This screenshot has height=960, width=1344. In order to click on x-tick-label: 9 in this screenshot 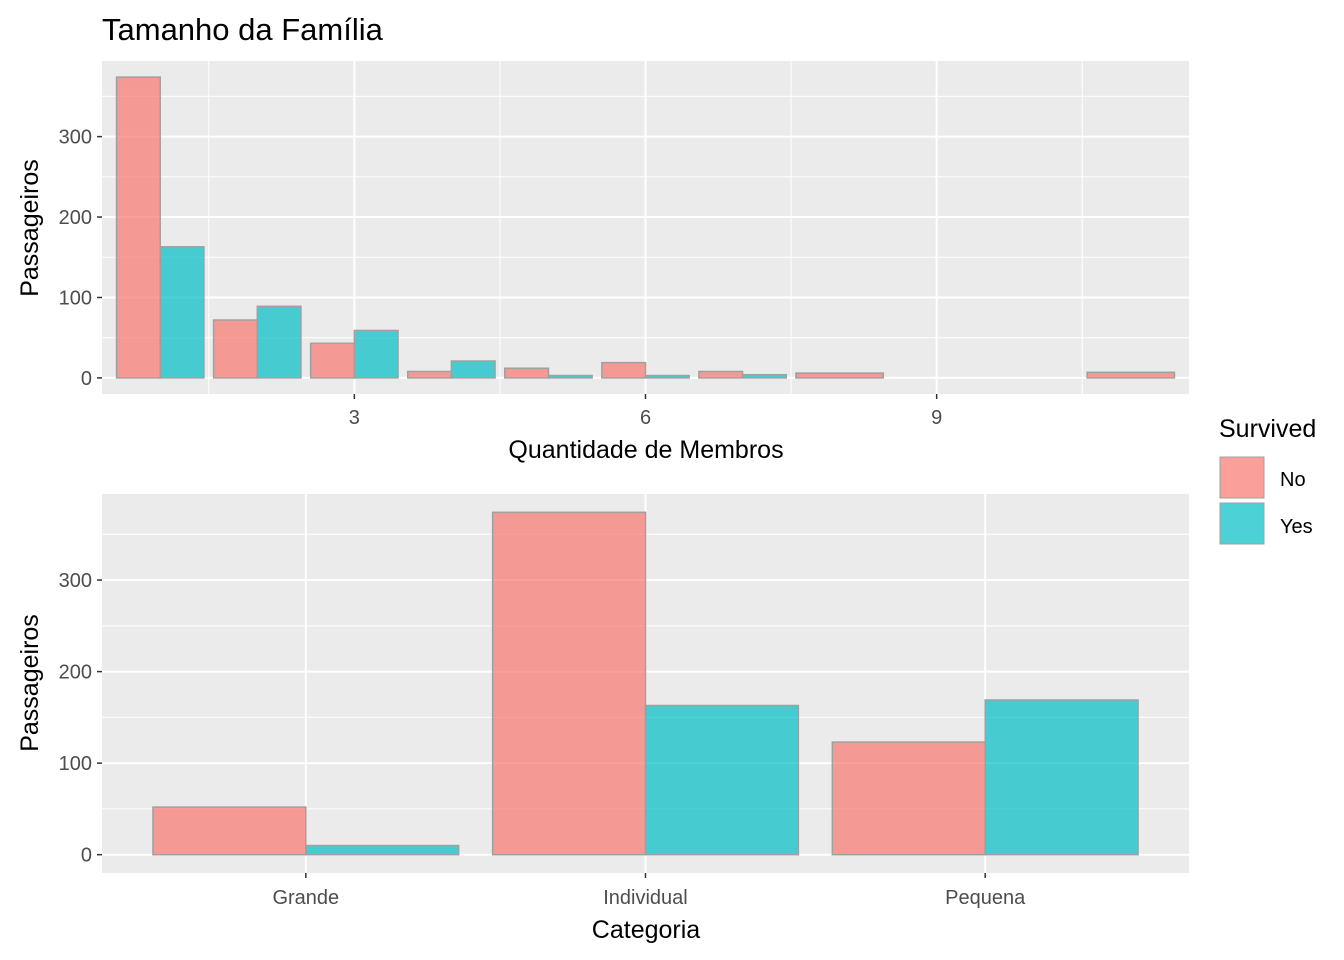, I will do `click(936, 418)`.